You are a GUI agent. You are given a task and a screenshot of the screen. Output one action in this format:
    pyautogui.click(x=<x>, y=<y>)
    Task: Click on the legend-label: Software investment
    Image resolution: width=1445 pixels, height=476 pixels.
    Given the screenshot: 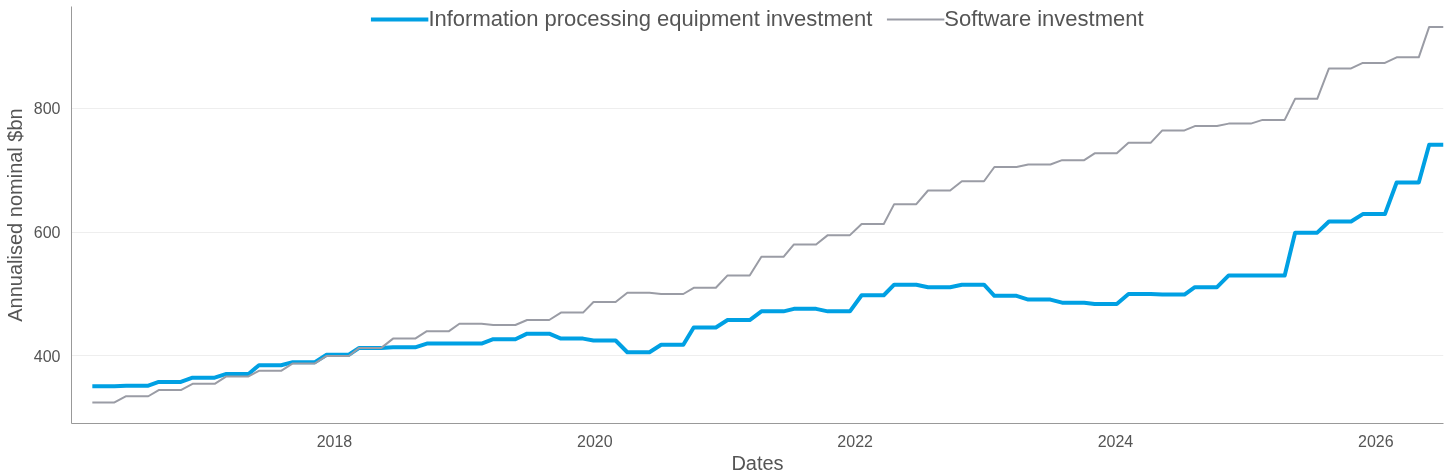 What is the action you would take?
    pyautogui.click(x=1044, y=19)
    